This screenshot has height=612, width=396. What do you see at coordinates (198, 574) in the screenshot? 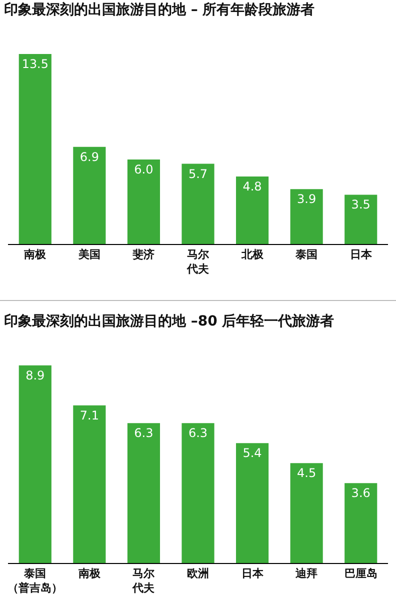
I see `x-tick-label: 欧洲` at bounding box center [198, 574].